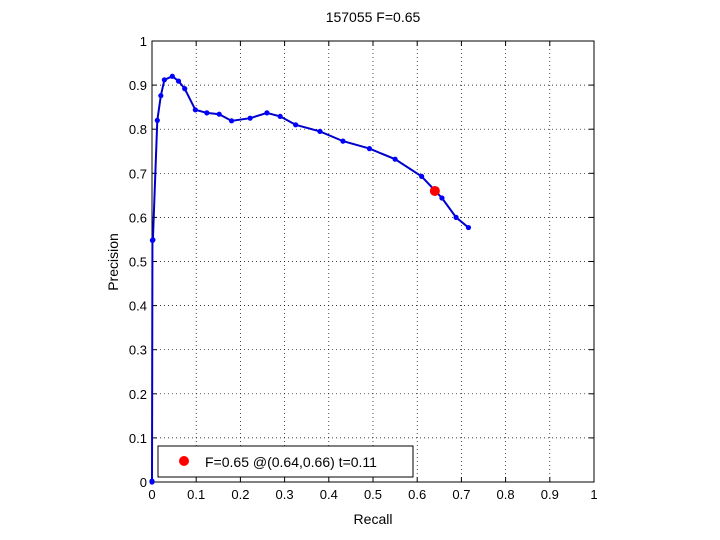 This screenshot has height=540, width=720. Describe the element at coordinates (113, 262) in the screenshot. I see `y-axis-label: Precision` at that location.